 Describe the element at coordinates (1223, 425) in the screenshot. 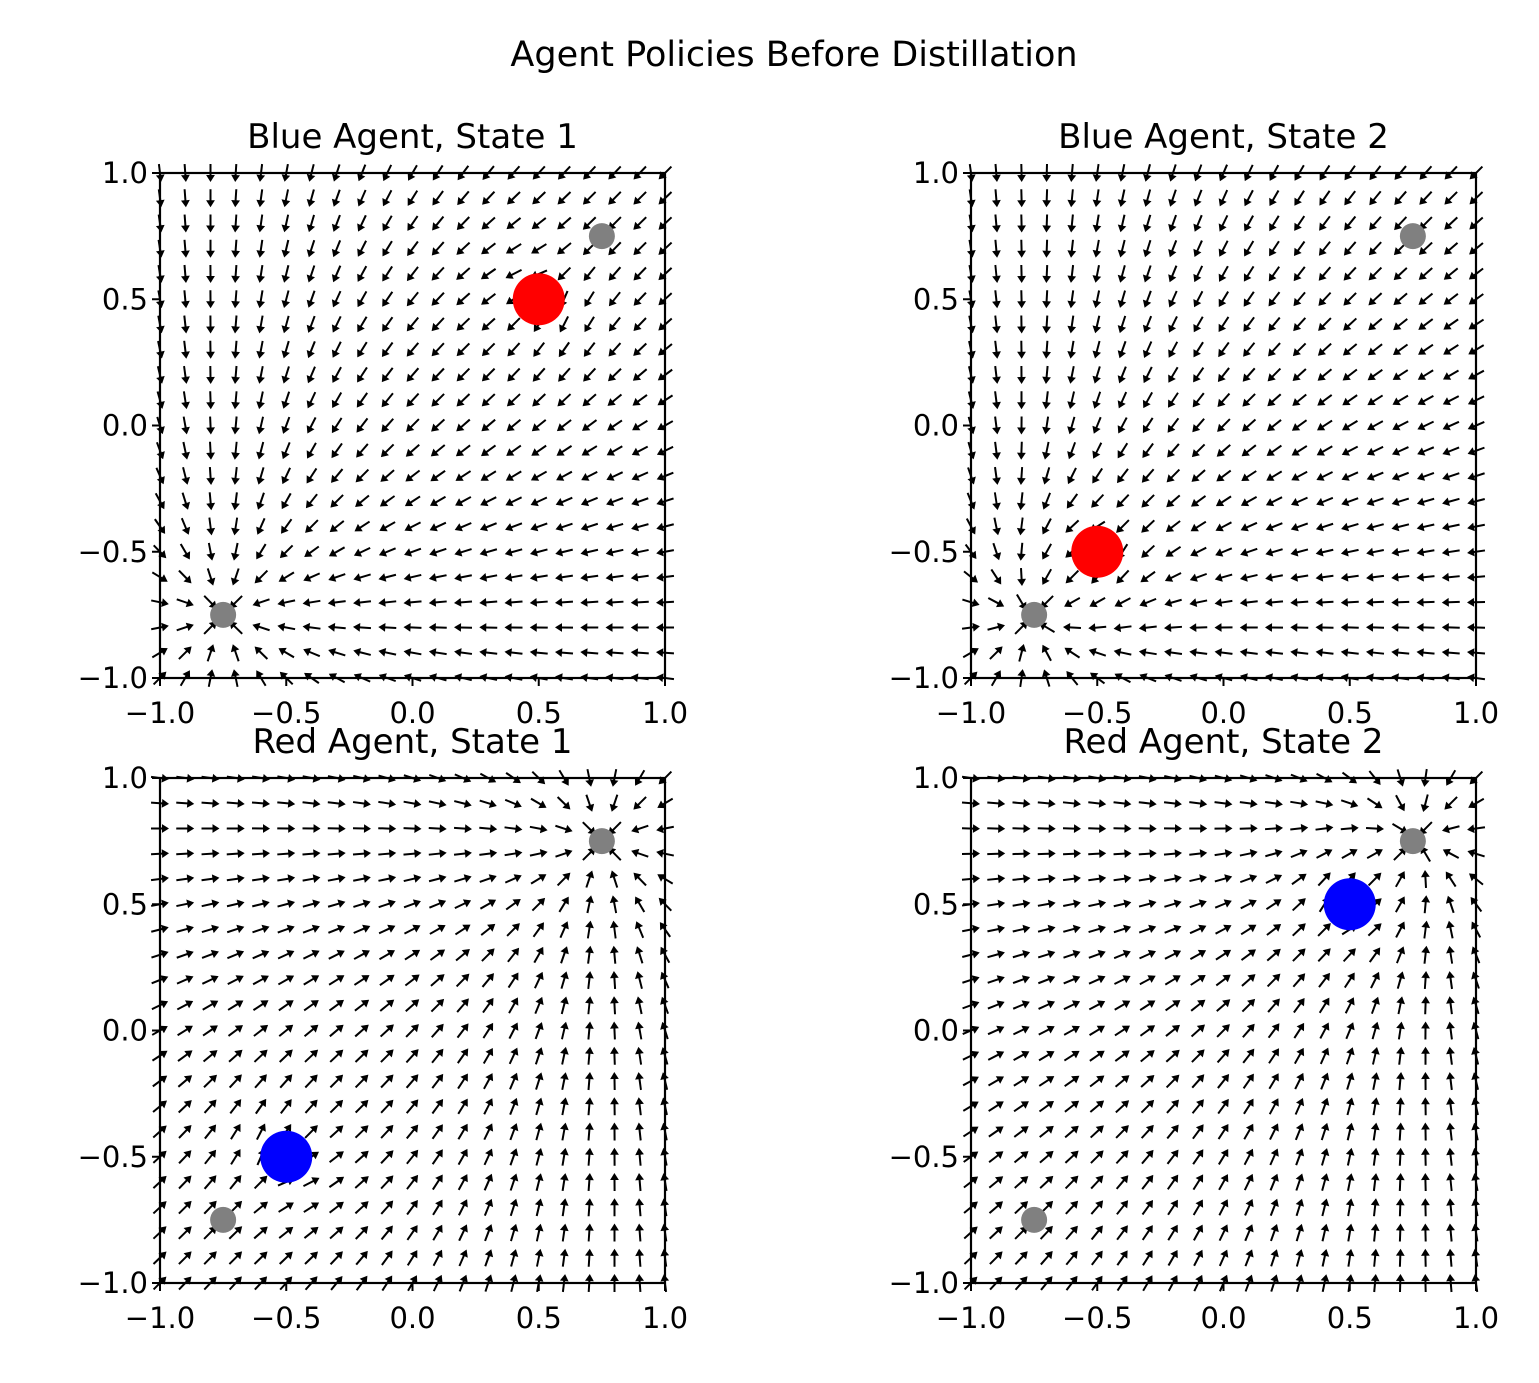

I see `quiver-arrows` at that location.